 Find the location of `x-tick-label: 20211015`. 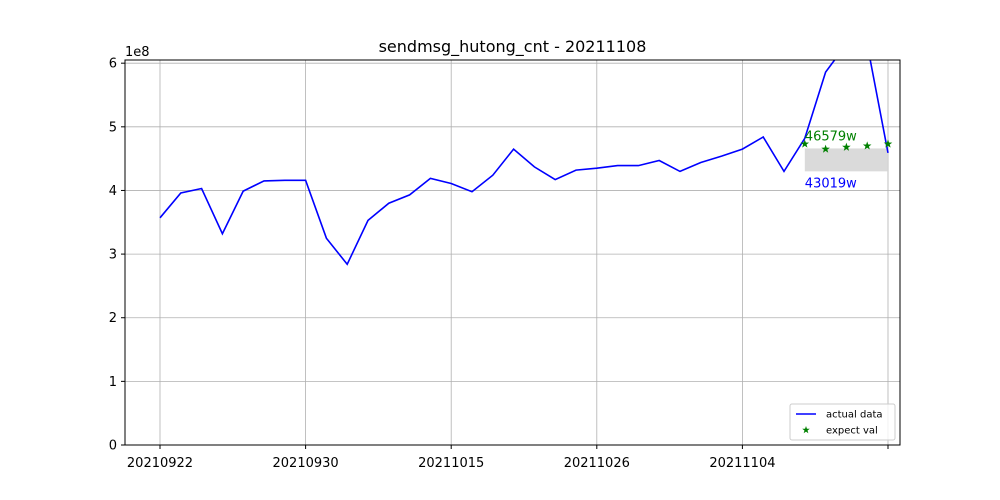

x-tick-label: 20211015 is located at coordinates (451, 463).